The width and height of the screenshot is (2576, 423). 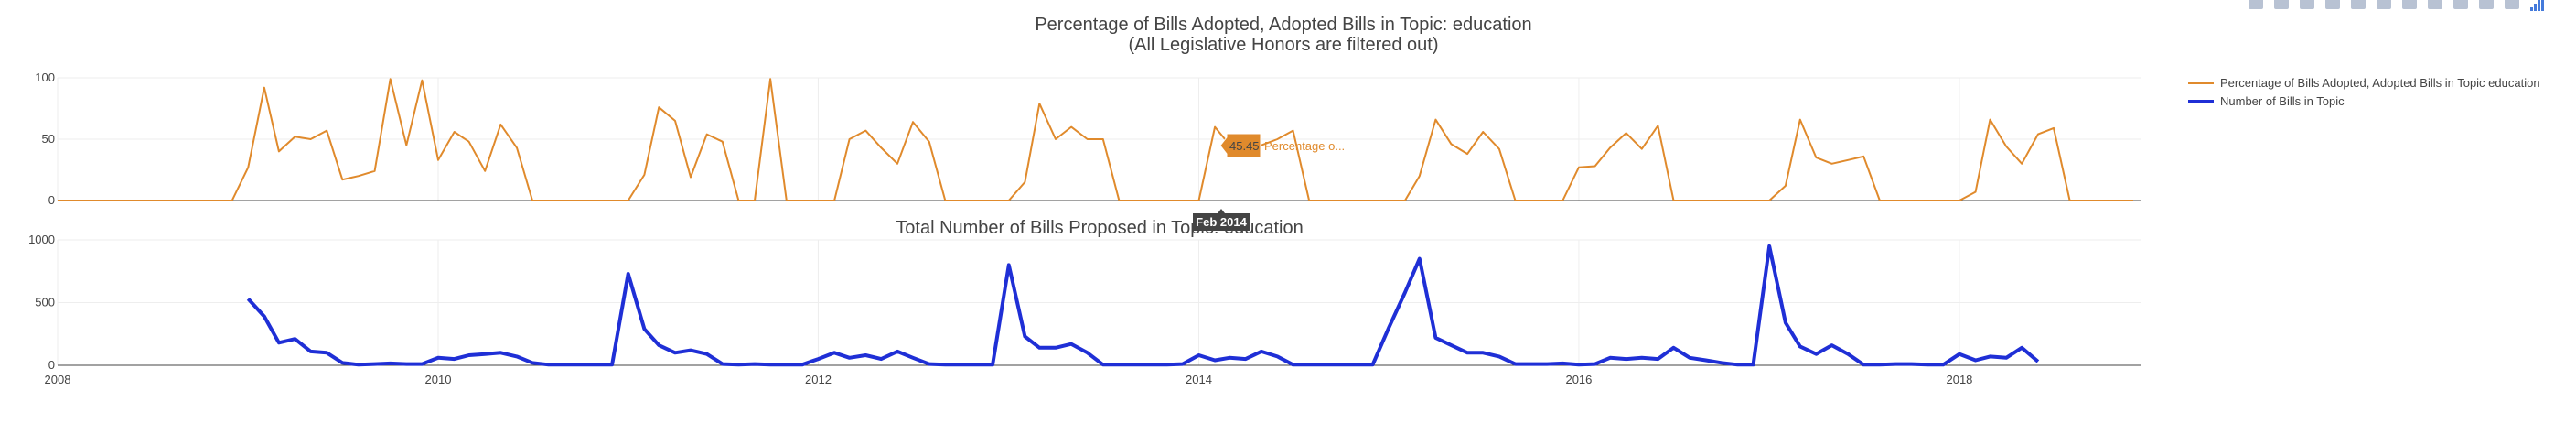 What do you see at coordinates (2281, 4) in the screenshot?
I see `save-icon` at bounding box center [2281, 4].